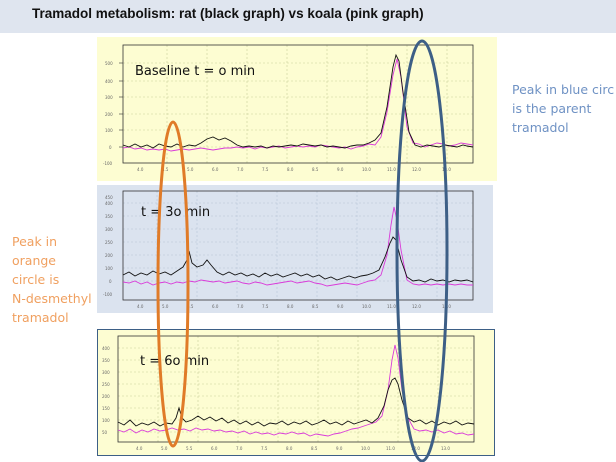 The image size is (616, 462). Describe the element at coordinates (109, 197) in the screenshot. I see `svg-text: 450` at that location.